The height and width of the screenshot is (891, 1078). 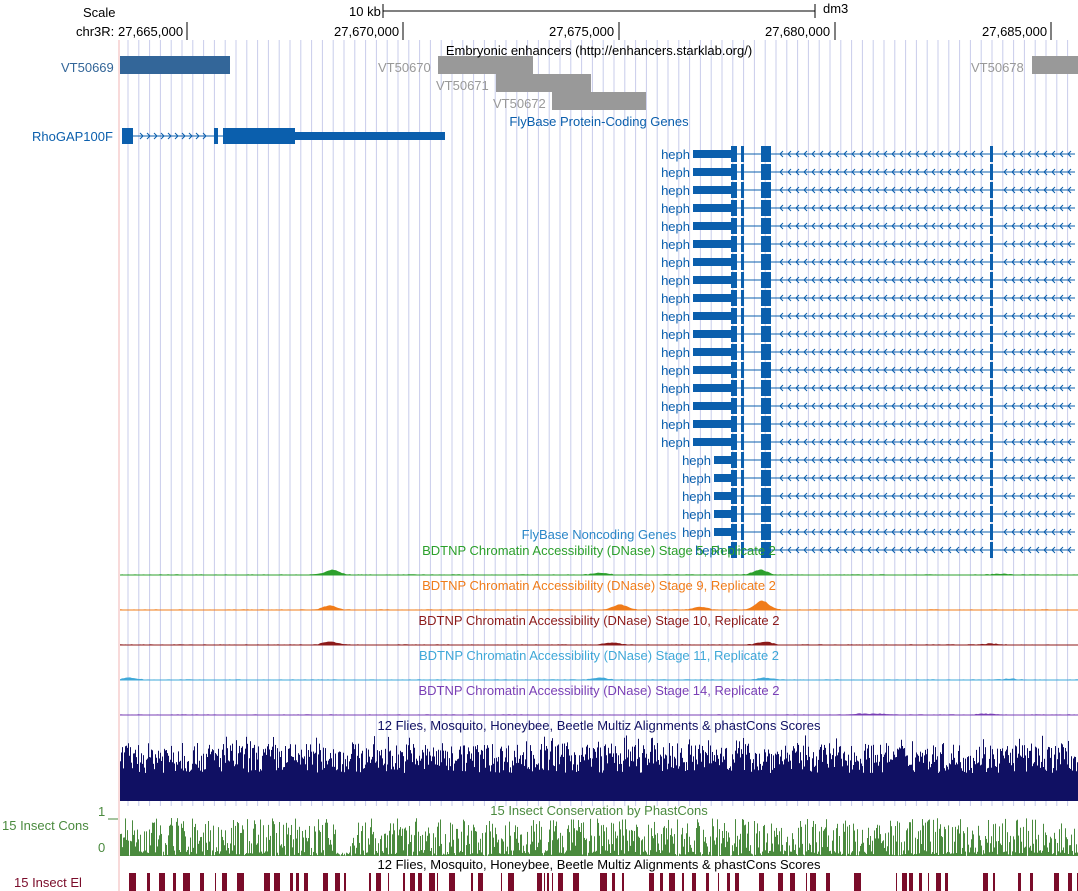 I want to click on side-label-phastcons: 15 Insect Cons, so click(x=45, y=825).